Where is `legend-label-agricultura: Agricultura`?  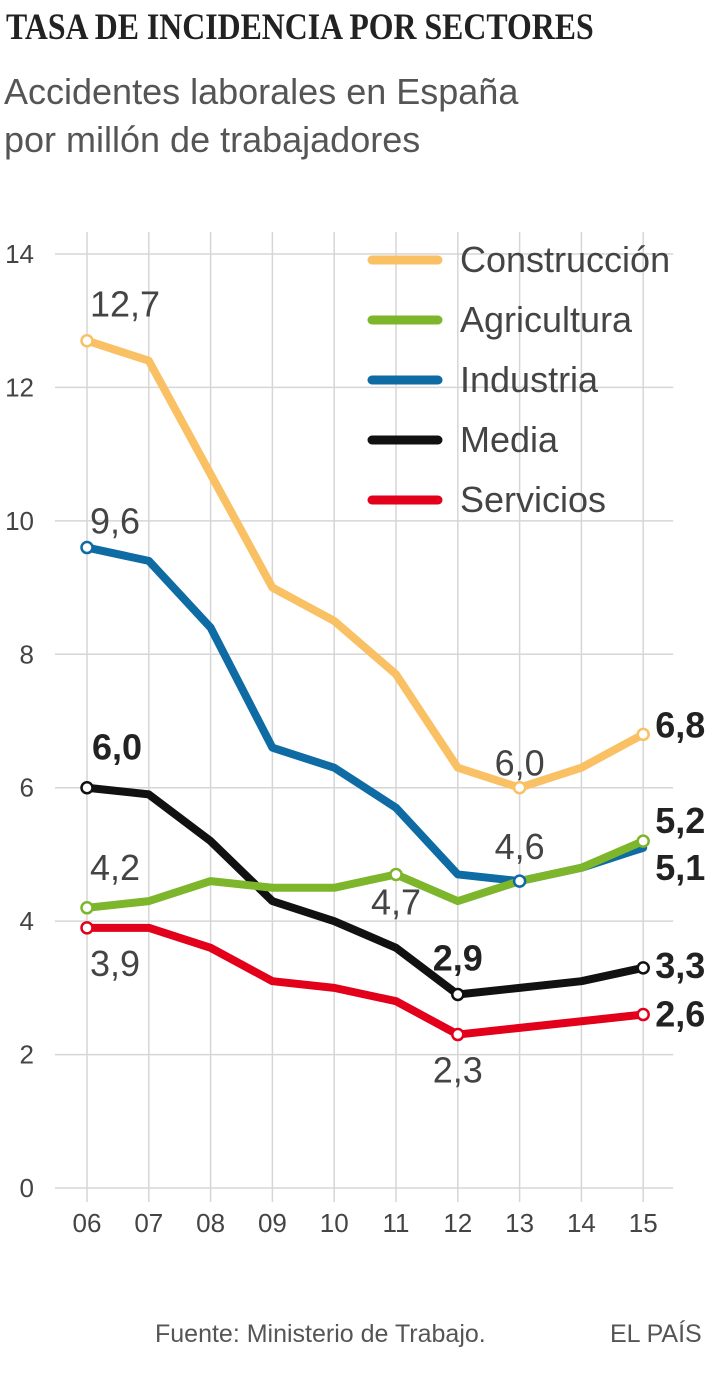
legend-label-agricultura: Agricultura is located at coordinates (546, 319).